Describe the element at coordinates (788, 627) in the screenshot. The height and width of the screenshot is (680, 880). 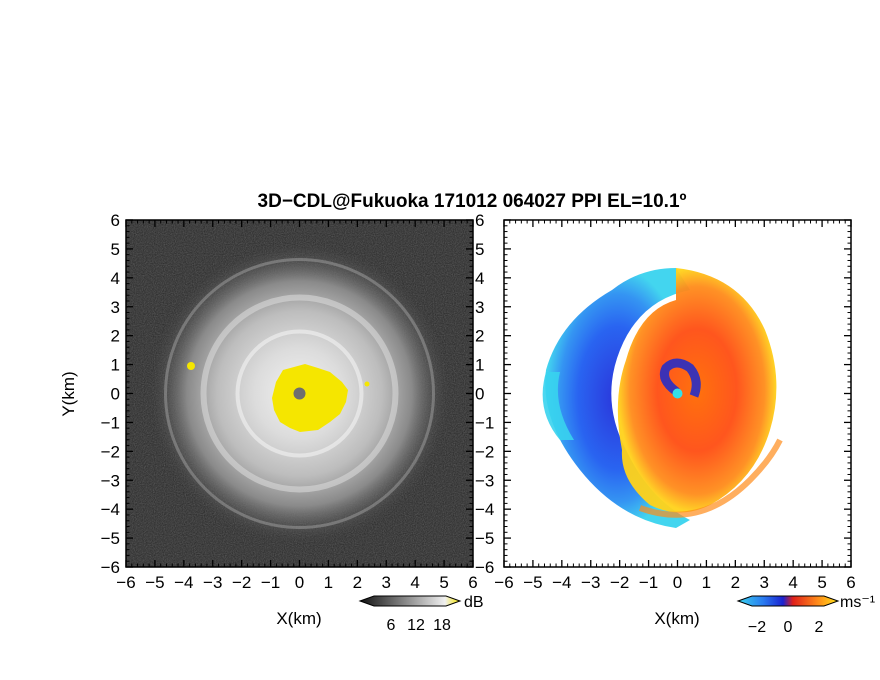
I see `right-colorbar-tick: 0` at that location.